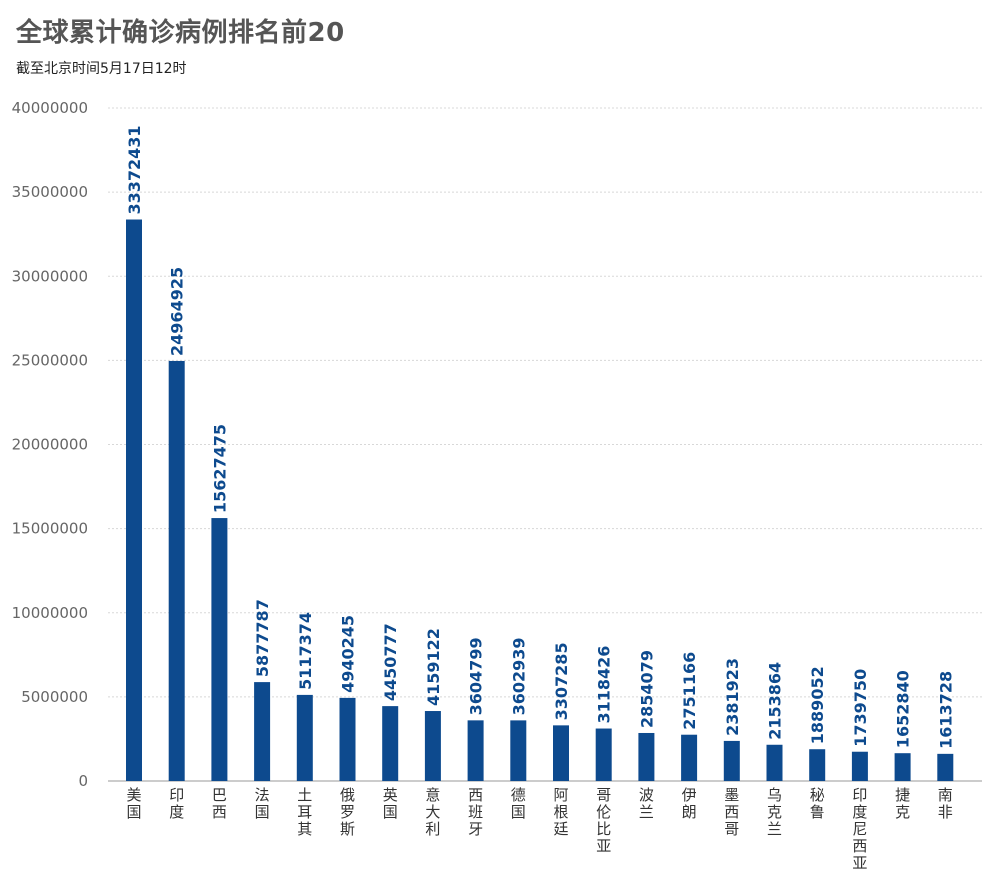 The width and height of the screenshot is (1000, 878). What do you see at coordinates (518, 795) in the screenshot?
I see `x-tick-label: 德` at bounding box center [518, 795].